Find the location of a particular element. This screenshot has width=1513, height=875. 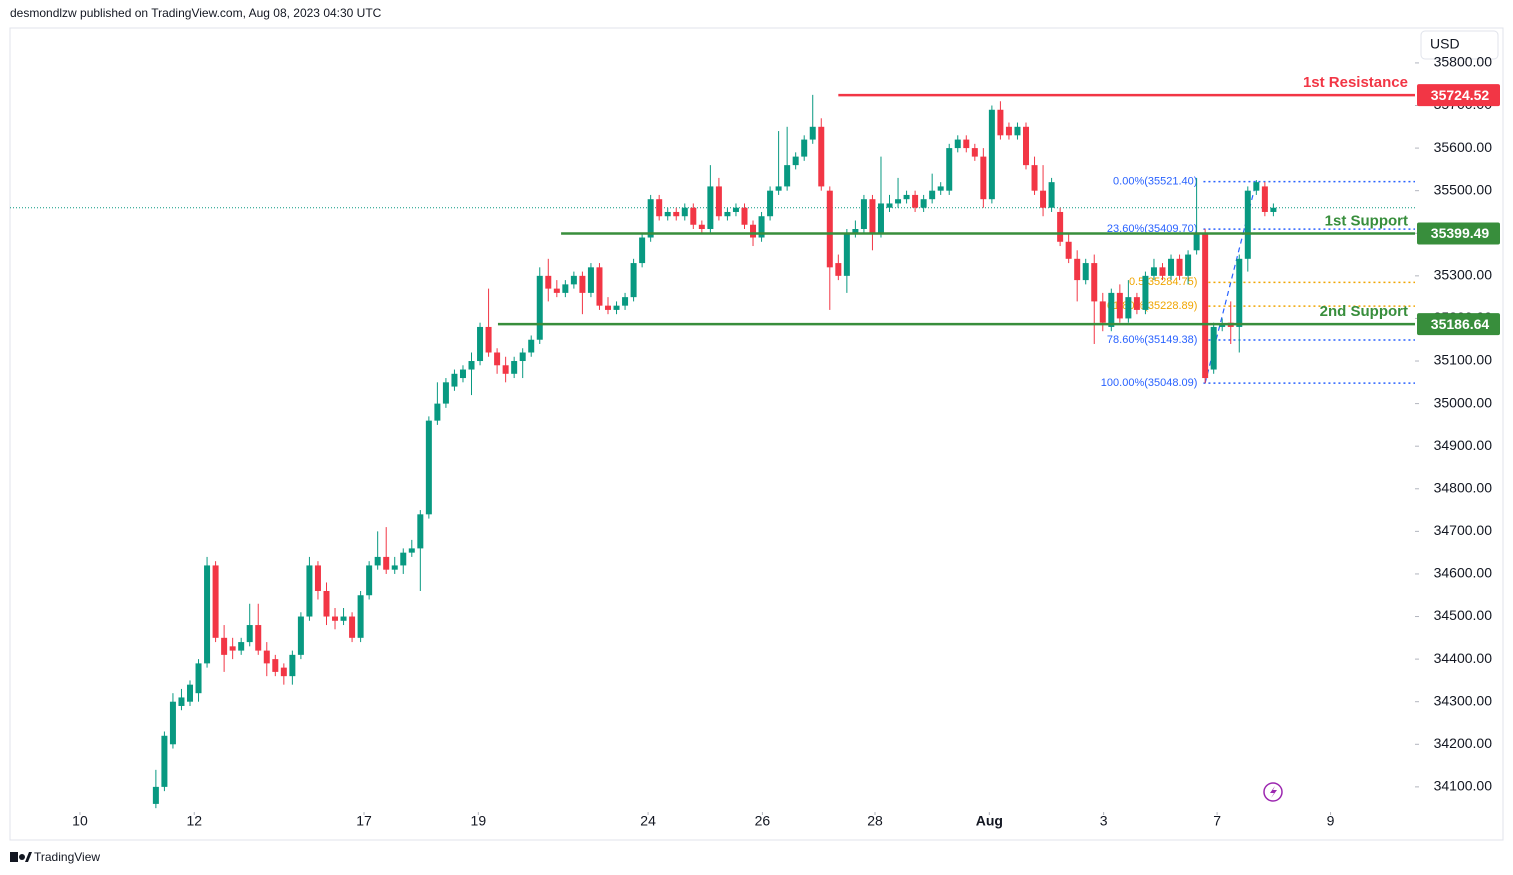

level-label: 2nd Support is located at coordinates (1364, 311).